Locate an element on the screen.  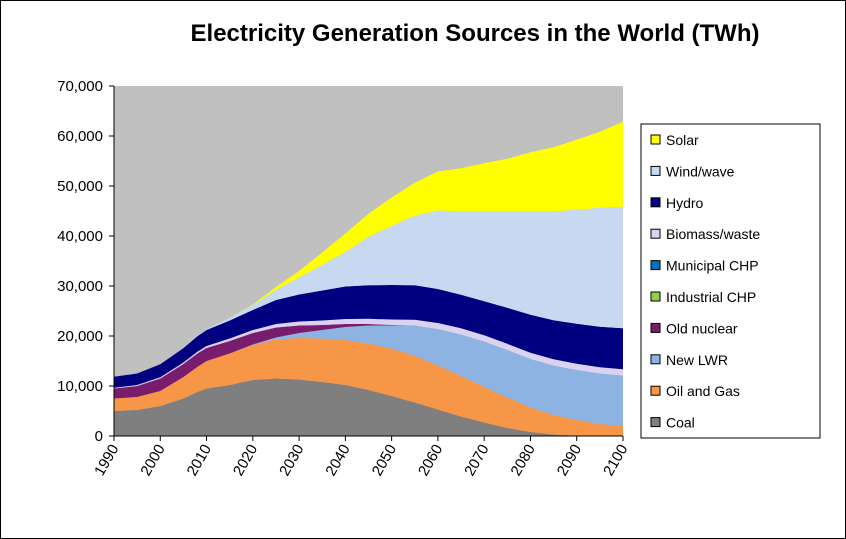
y-tick-label: 0 is located at coordinates (99, 436).